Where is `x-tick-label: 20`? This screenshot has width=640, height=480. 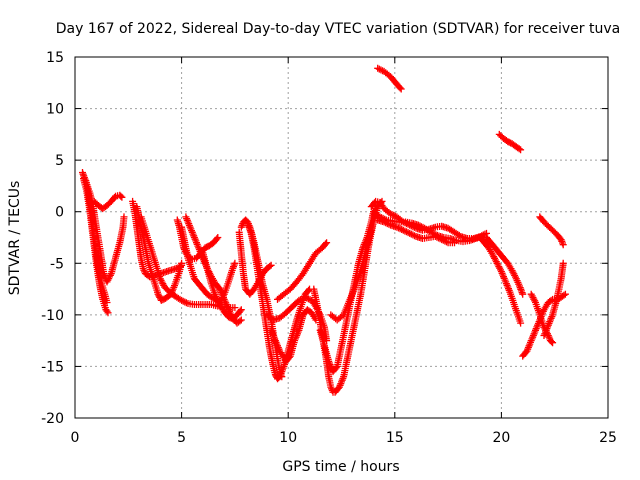
x-tick-label: 20 is located at coordinates (501, 438).